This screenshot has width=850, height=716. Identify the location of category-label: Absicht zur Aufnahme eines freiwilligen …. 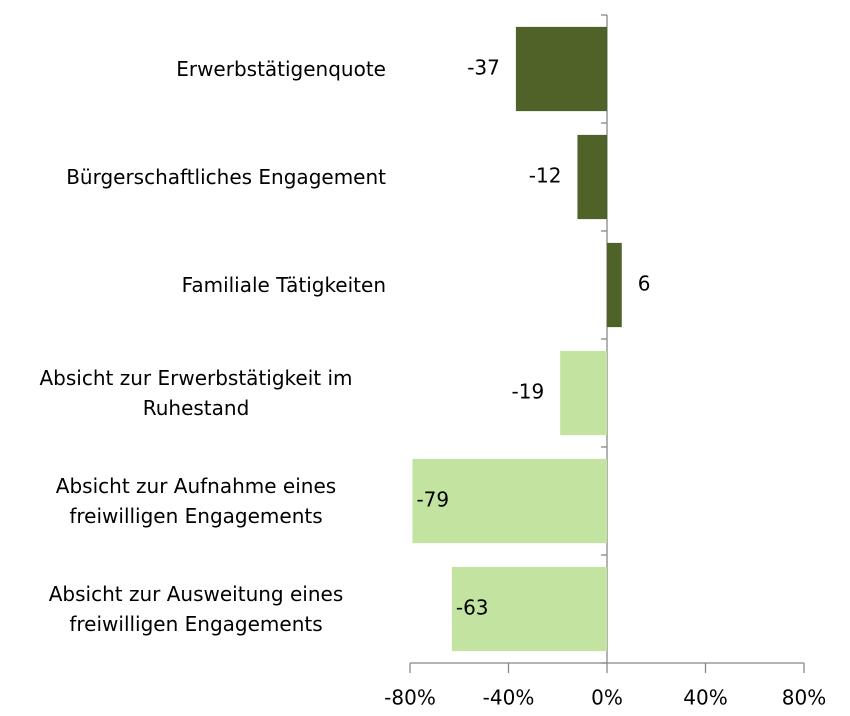
(196, 501).